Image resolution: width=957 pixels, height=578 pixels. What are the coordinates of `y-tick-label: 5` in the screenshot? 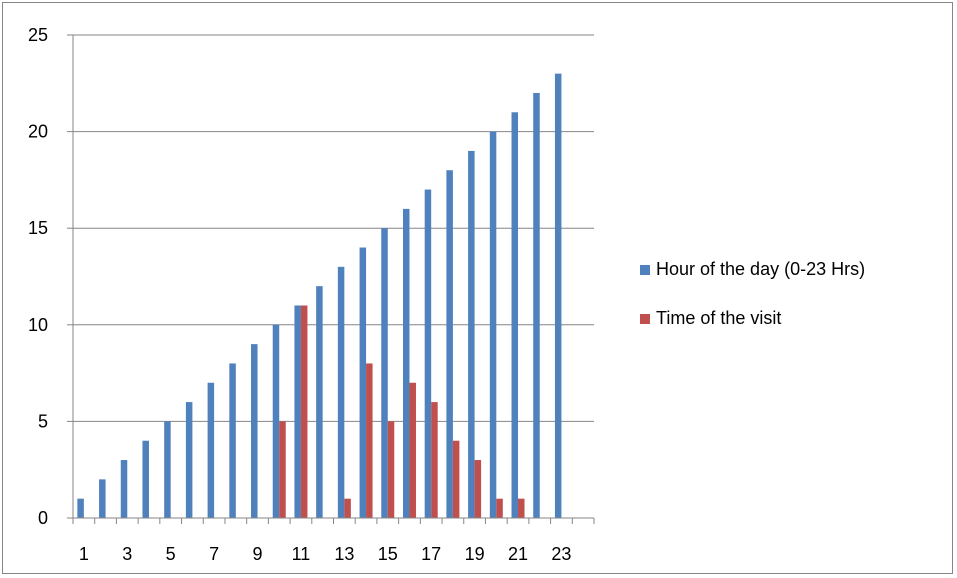 It's located at (43, 421).